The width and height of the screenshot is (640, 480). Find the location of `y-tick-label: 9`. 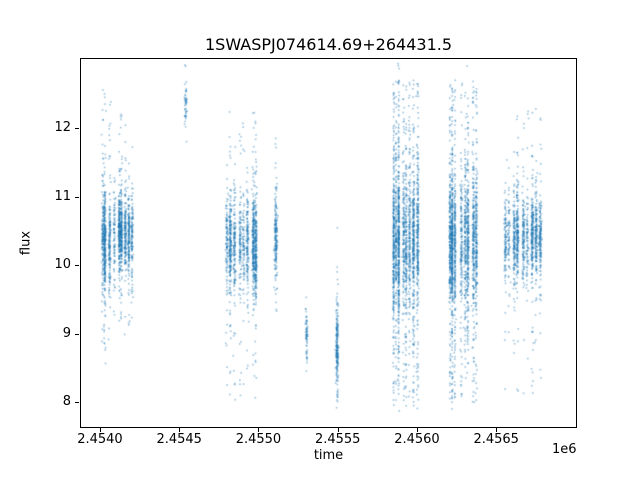

y-tick-label: 9 is located at coordinates (66, 333).